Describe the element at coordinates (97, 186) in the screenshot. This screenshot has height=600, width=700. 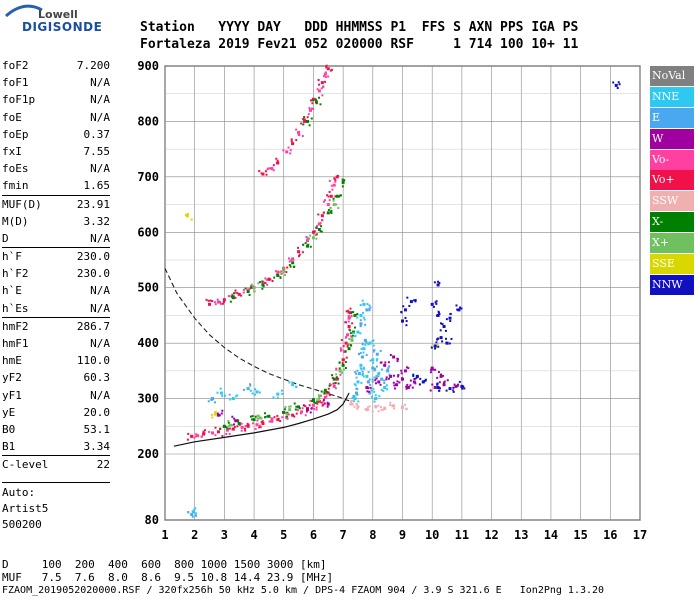
I see `param-value: 1.65` at that location.